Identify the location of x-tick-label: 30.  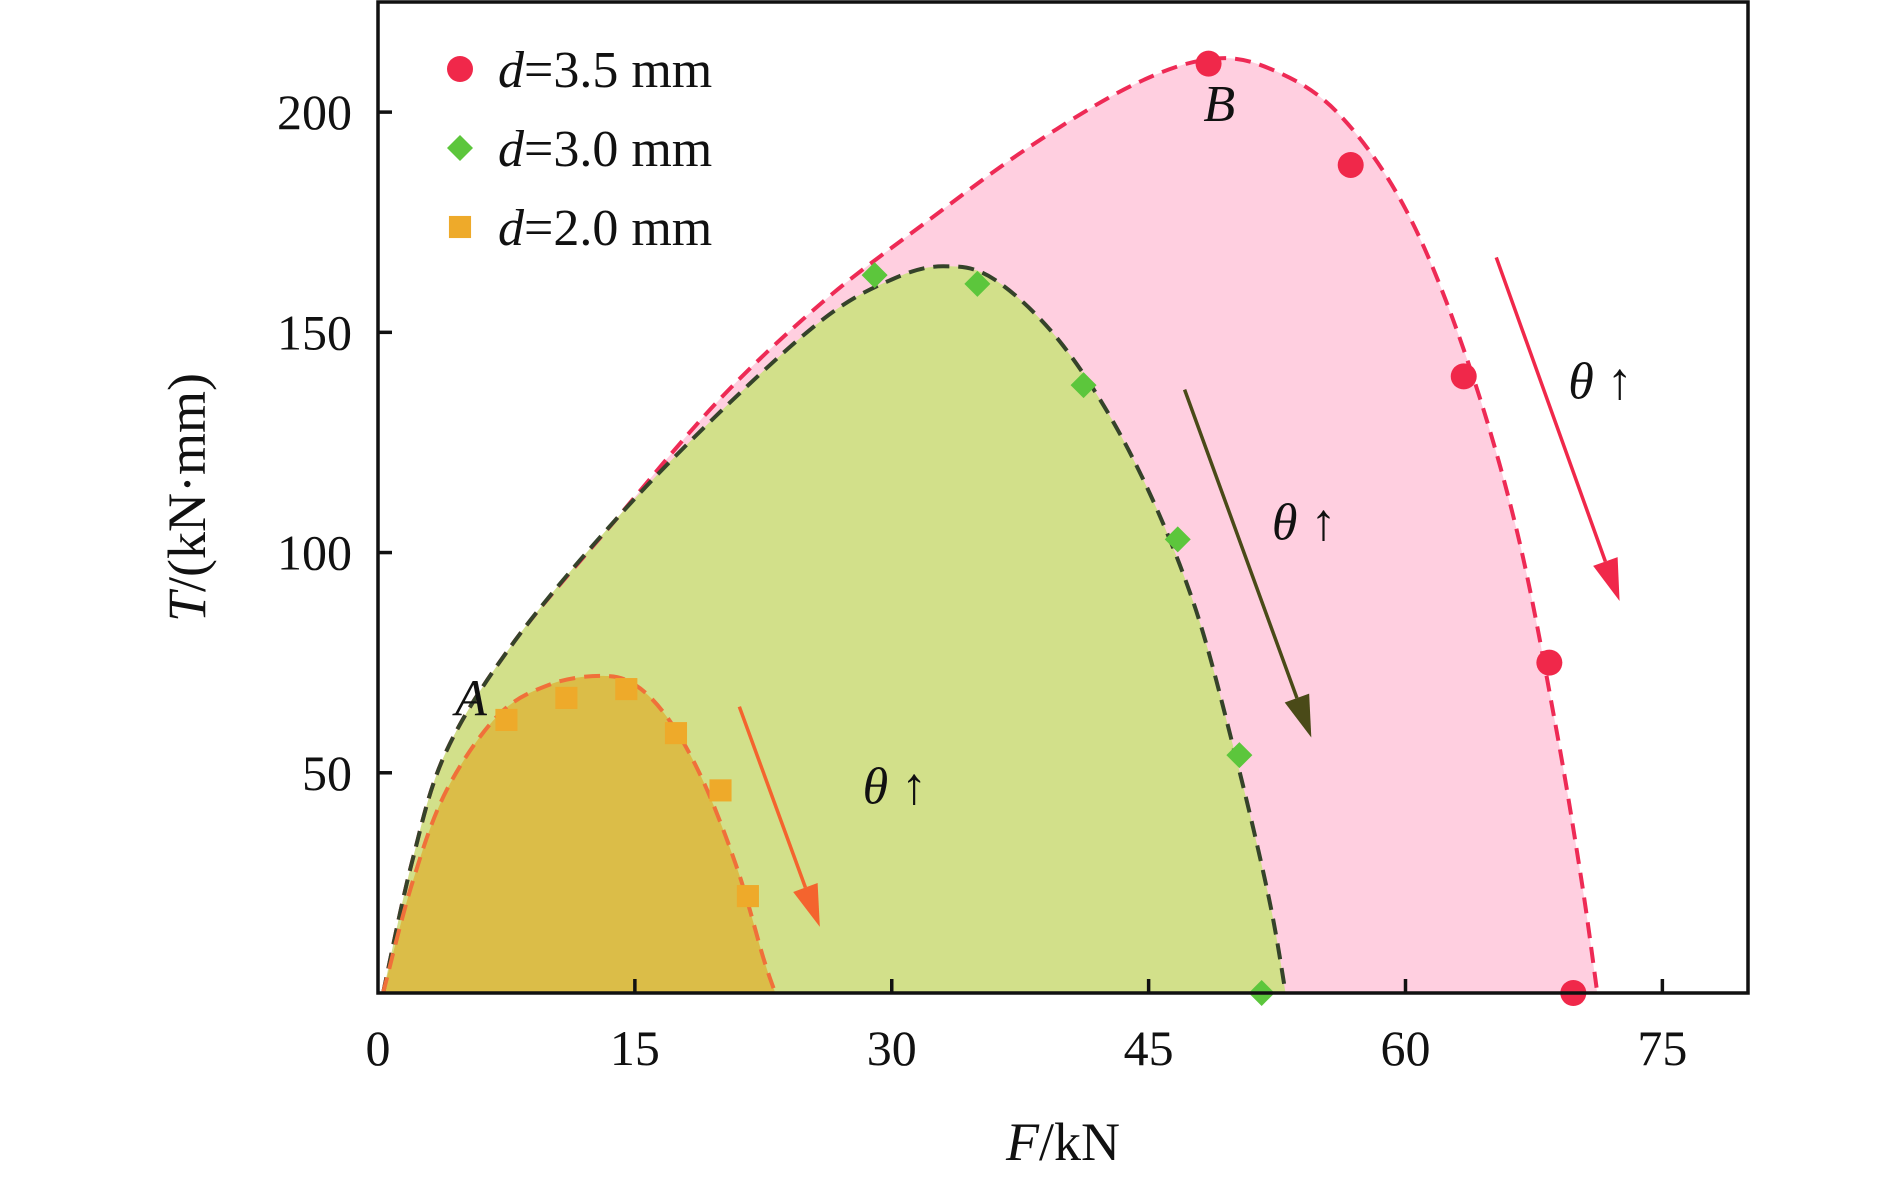
(892, 1048).